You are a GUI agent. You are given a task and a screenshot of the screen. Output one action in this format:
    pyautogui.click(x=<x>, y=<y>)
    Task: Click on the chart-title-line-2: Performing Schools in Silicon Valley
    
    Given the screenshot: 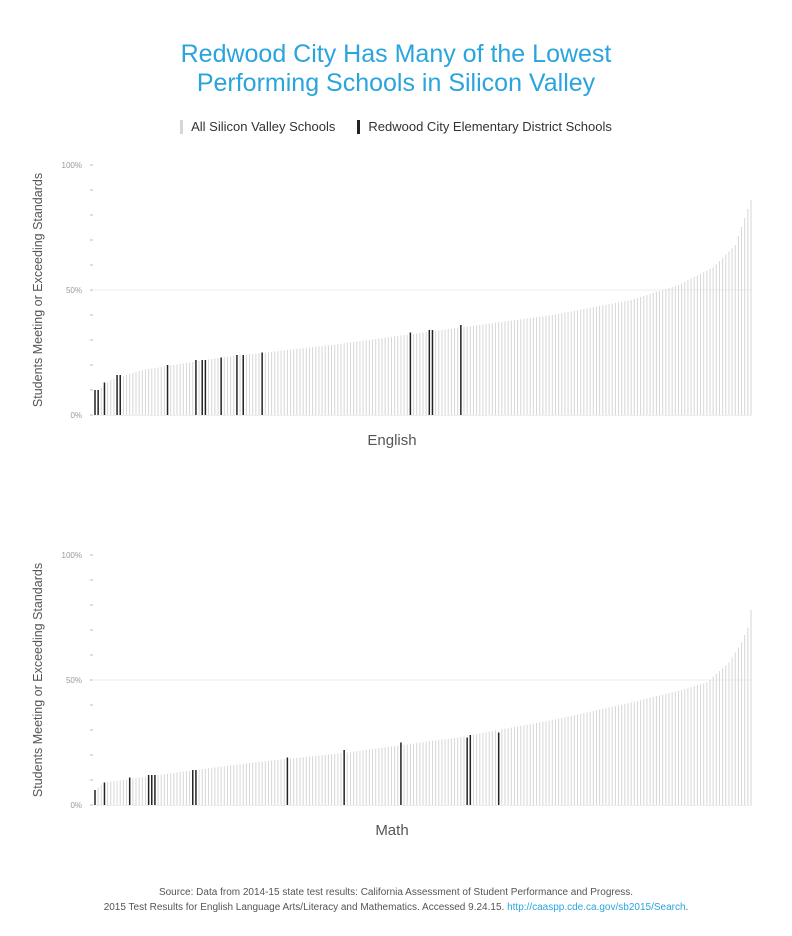 What is the action you would take?
    pyautogui.click(x=396, y=83)
    